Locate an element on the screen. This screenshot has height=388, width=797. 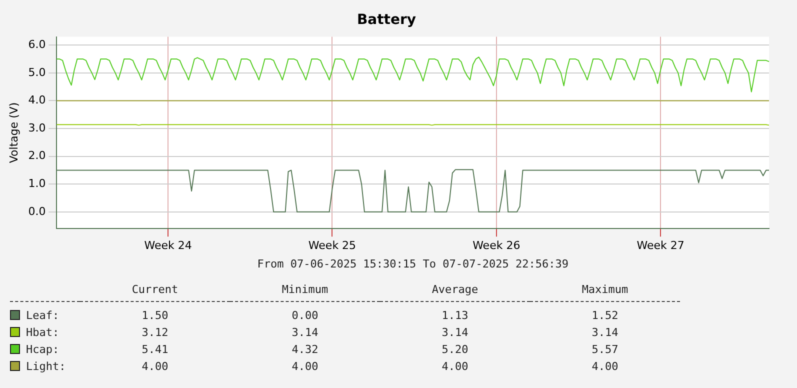
text: Average is located at coordinates (455, 292).